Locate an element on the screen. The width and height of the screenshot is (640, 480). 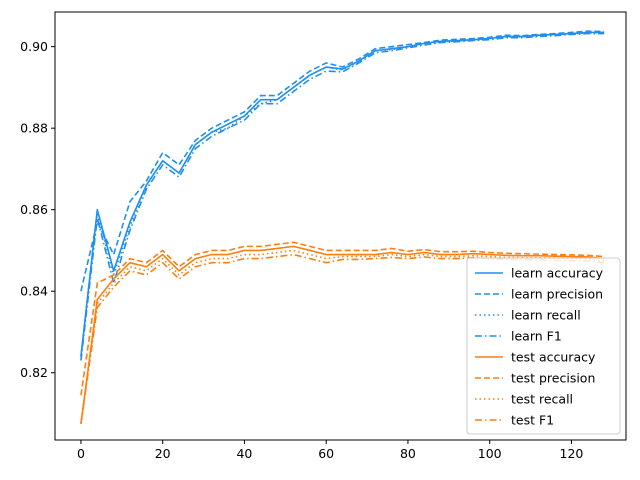
legend-label: learn recall is located at coordinates (546, 315).